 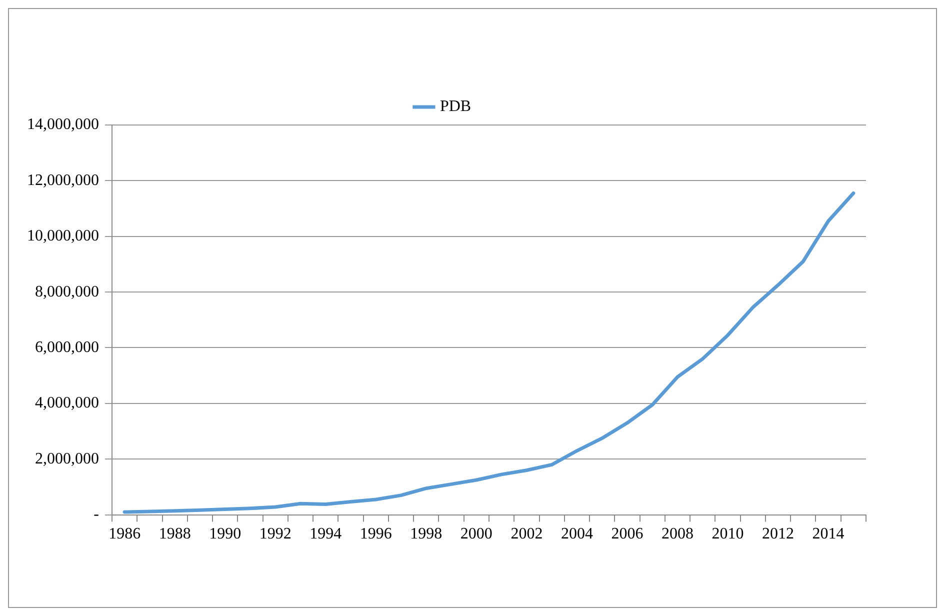 I want to click on x-tick-label: 2008, so click(x=678, y=534).